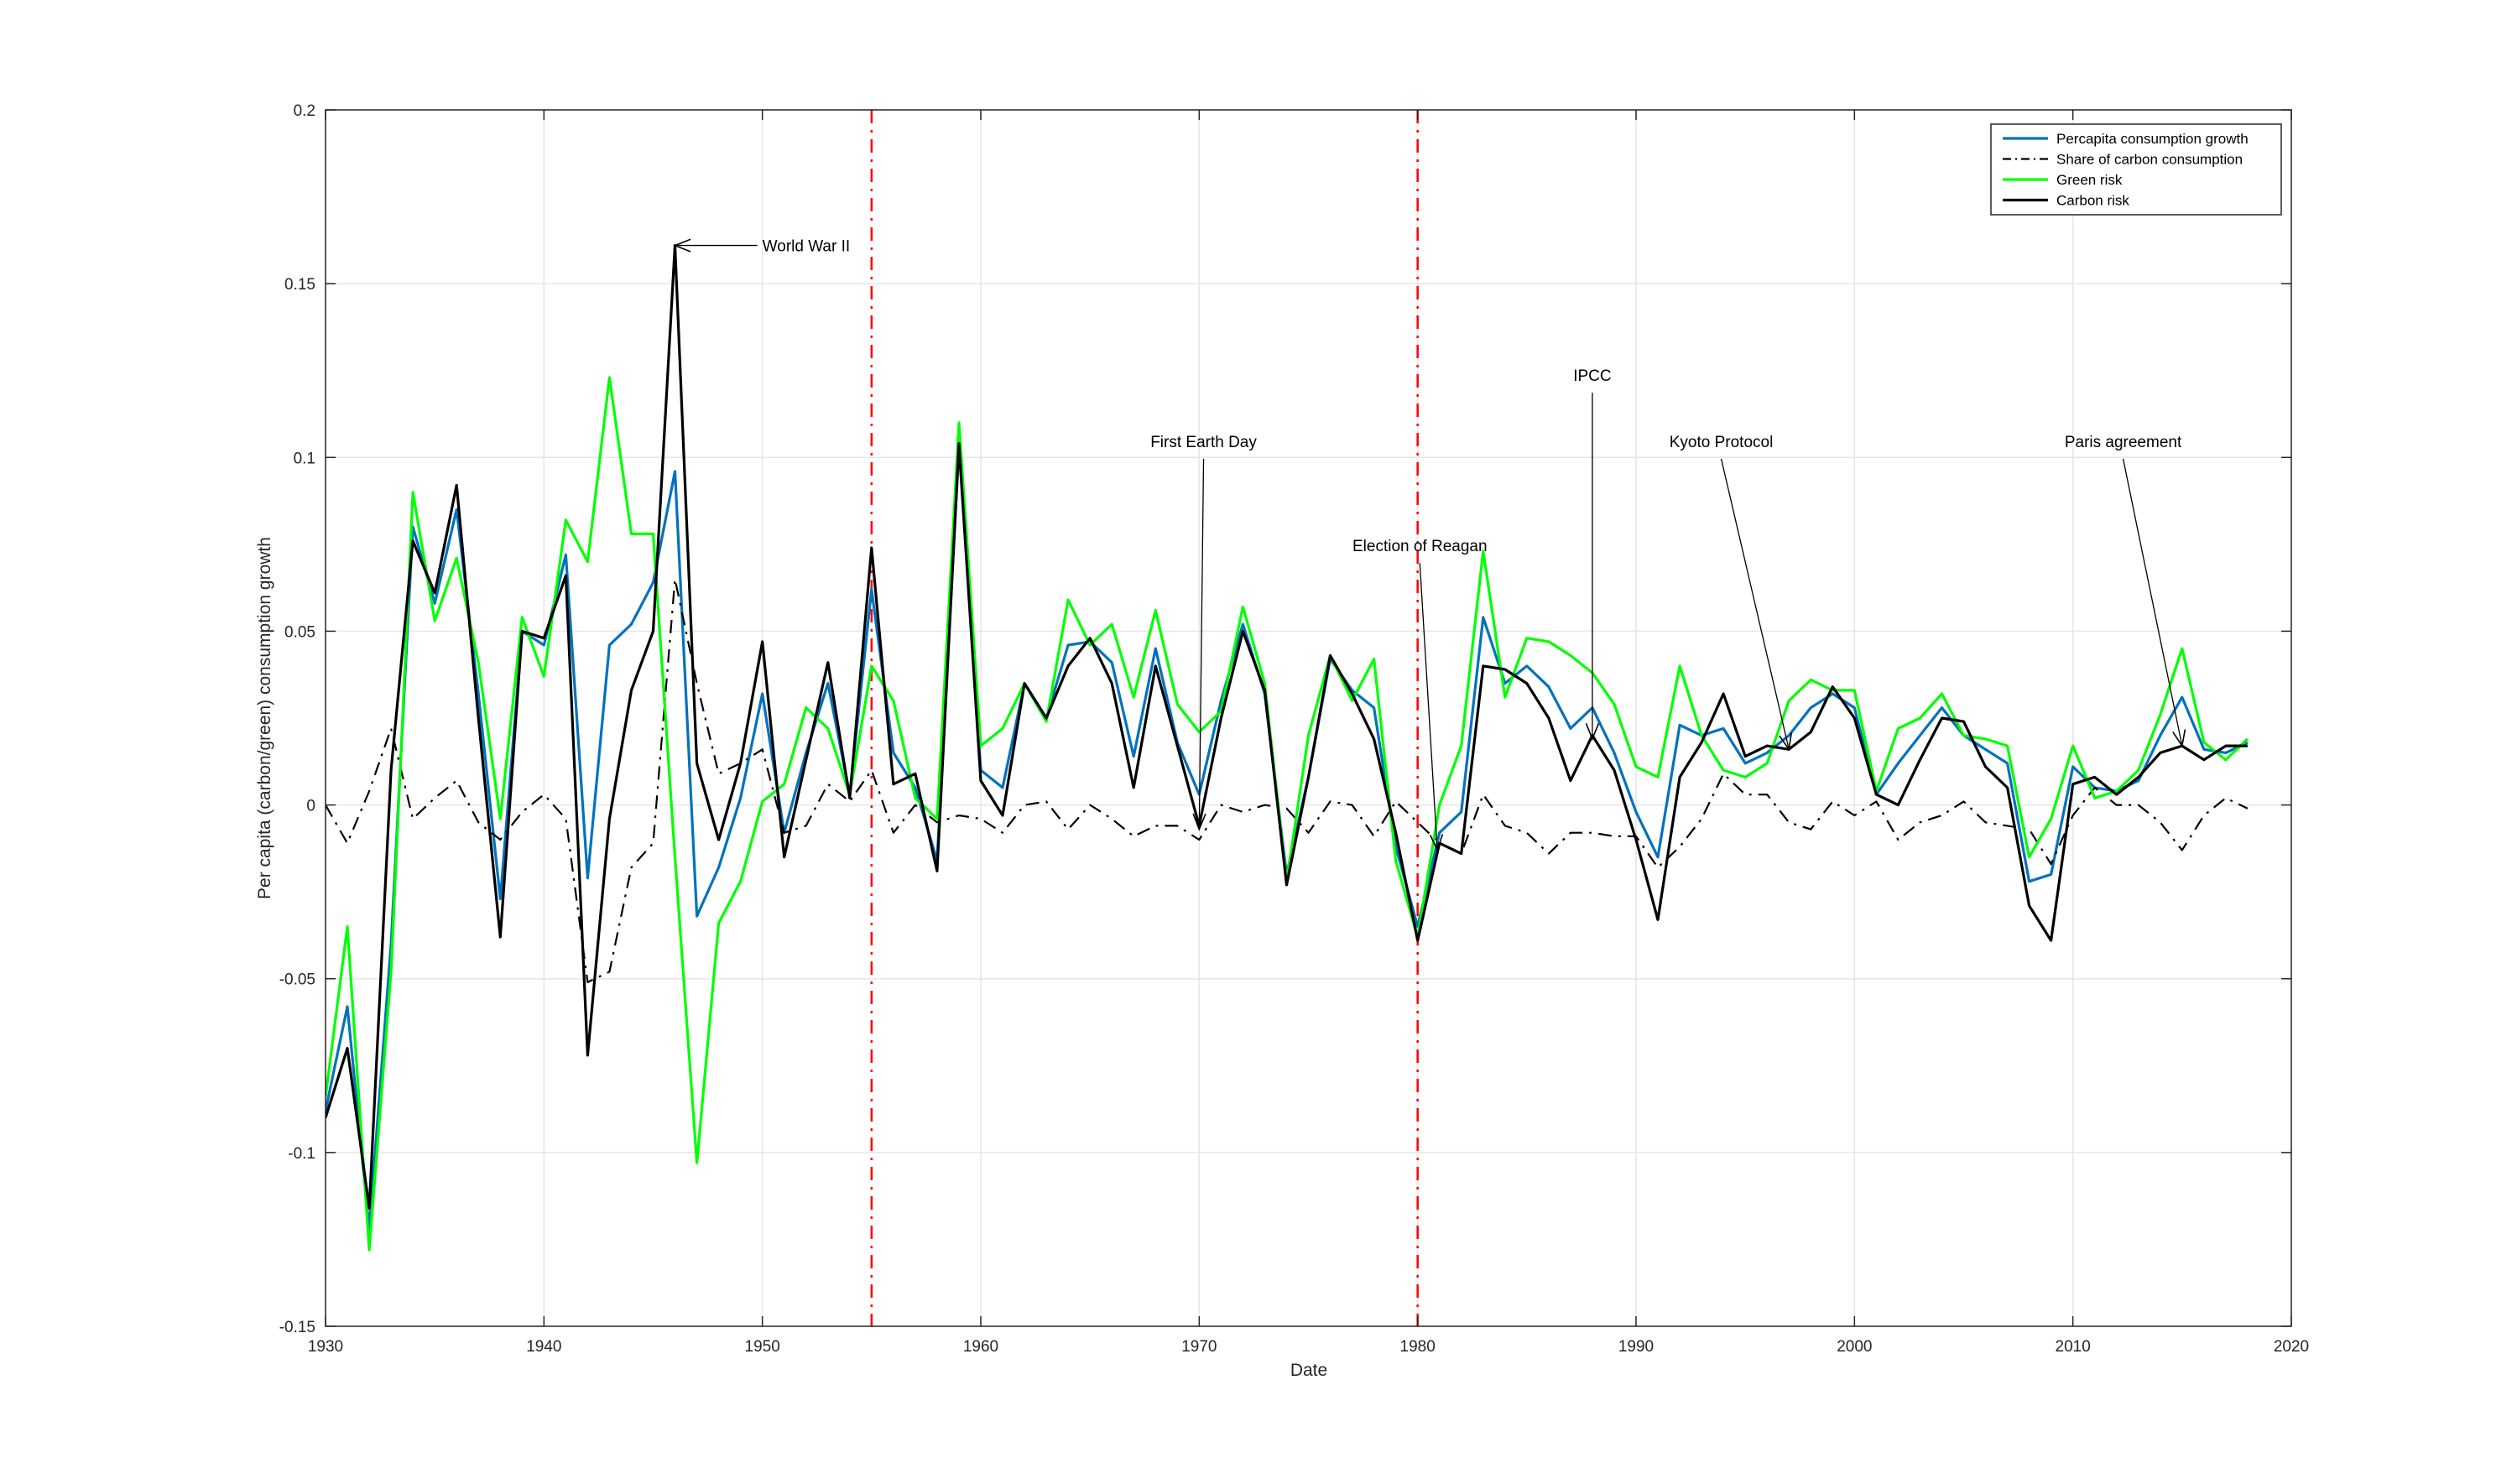 The image size is (2517, 1484). I want to click on x-tick-label: 2010, so click(2073, 1347).